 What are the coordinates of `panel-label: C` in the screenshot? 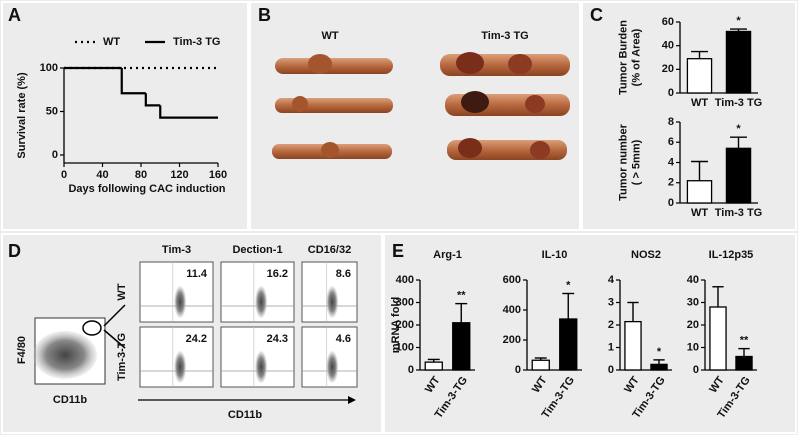 It's located at (596, 15).